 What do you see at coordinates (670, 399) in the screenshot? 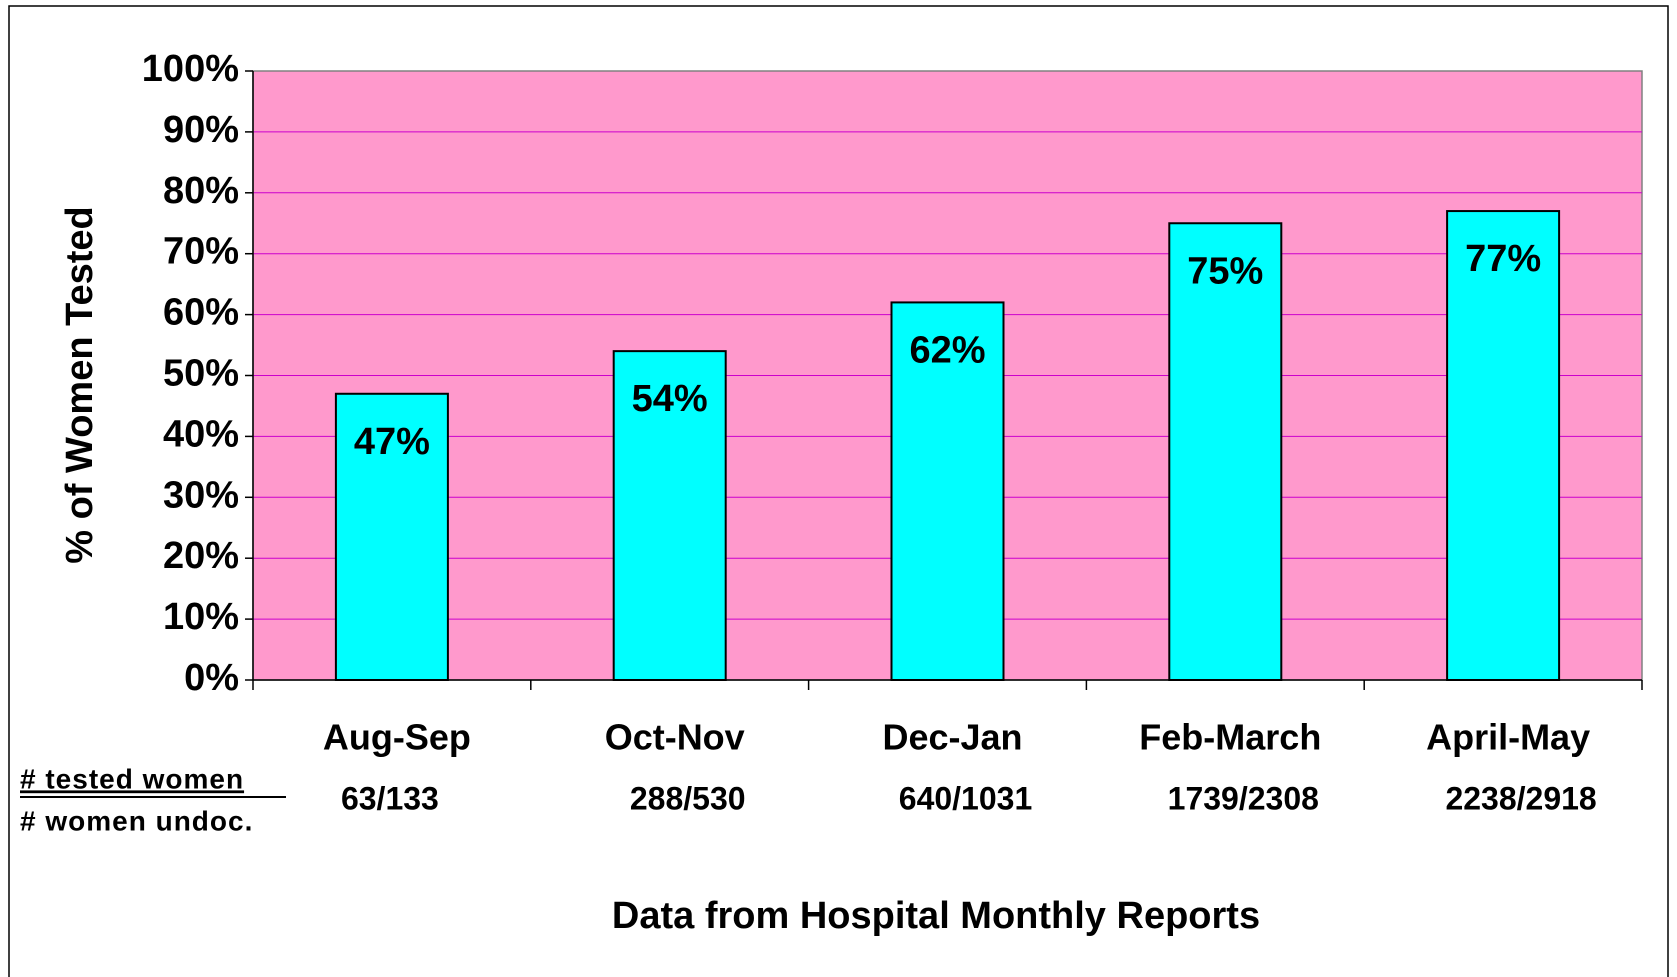
I see `value-label: 54%` at bounding box center [670, 399].